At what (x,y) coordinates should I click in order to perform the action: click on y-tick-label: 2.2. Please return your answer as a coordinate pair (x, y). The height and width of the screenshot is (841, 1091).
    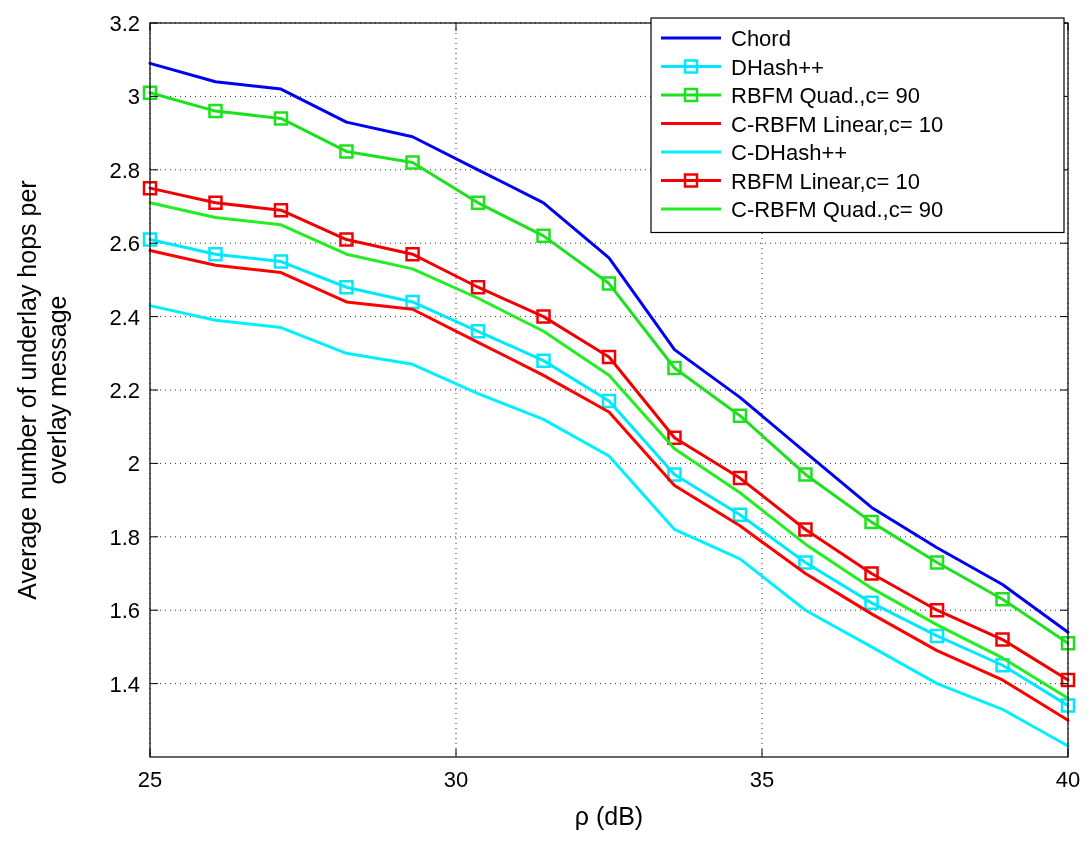
    Looking at the image, I should click on (124, 390).